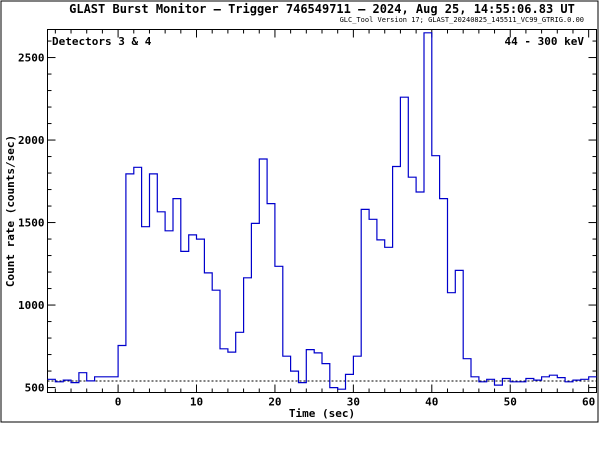 Image resolution: width=600 pixels, height=450 pixels. I want to click on y-tick-label: 2000, so click(31, 140).